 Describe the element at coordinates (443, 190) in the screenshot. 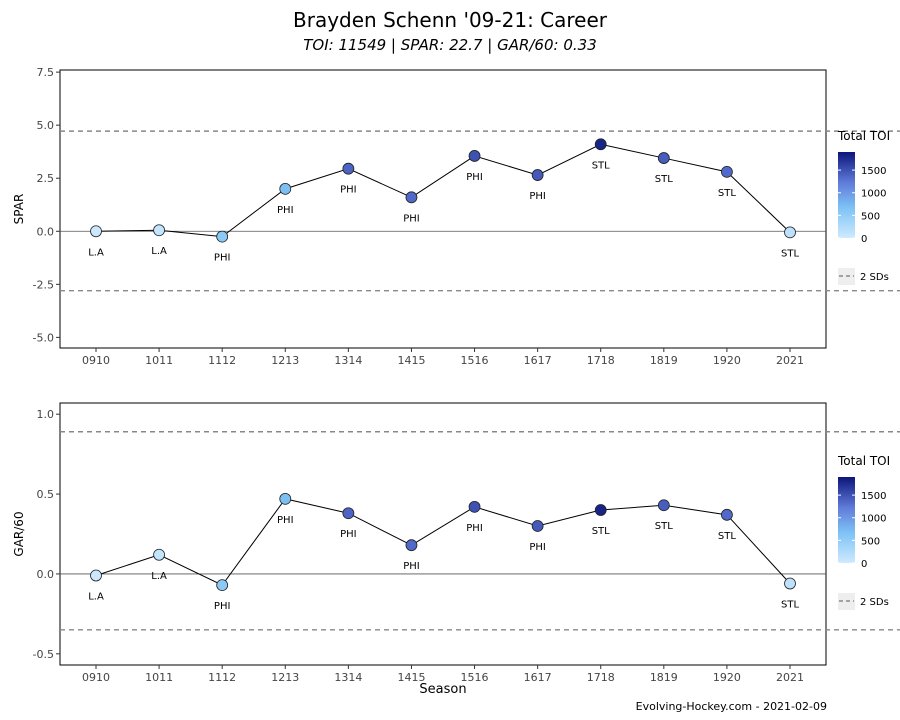

I see `spar-series-line` at that location.